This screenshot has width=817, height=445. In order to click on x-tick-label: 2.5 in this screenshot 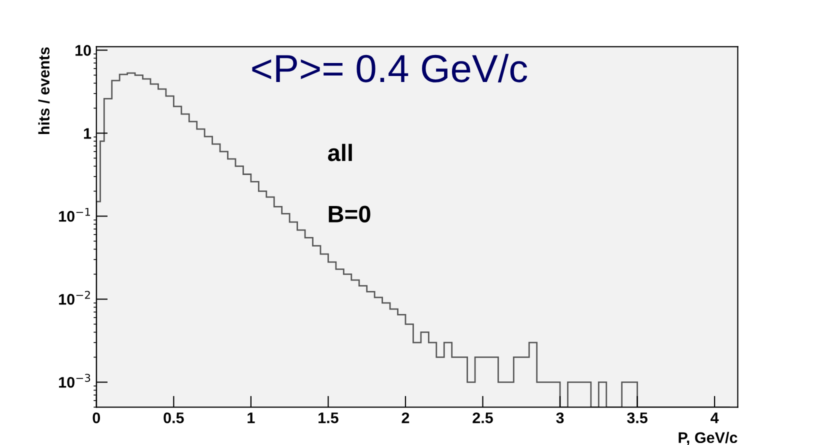, I will do `click(482, 418)`.